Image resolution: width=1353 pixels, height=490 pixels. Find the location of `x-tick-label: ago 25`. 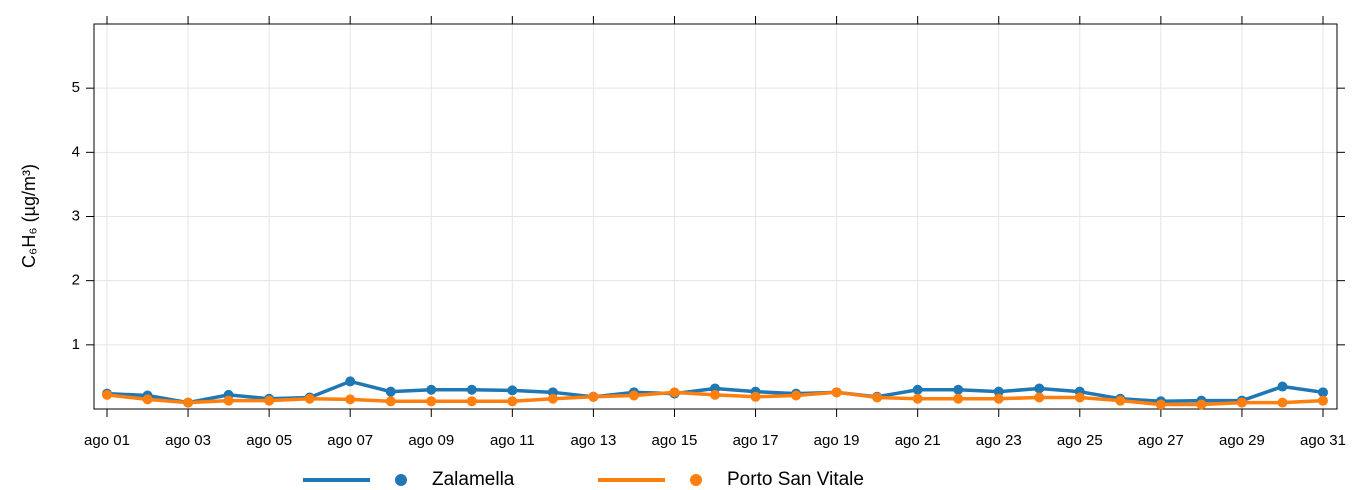

x-tick-label: ago 25 is located at coordinates (1080, 440).